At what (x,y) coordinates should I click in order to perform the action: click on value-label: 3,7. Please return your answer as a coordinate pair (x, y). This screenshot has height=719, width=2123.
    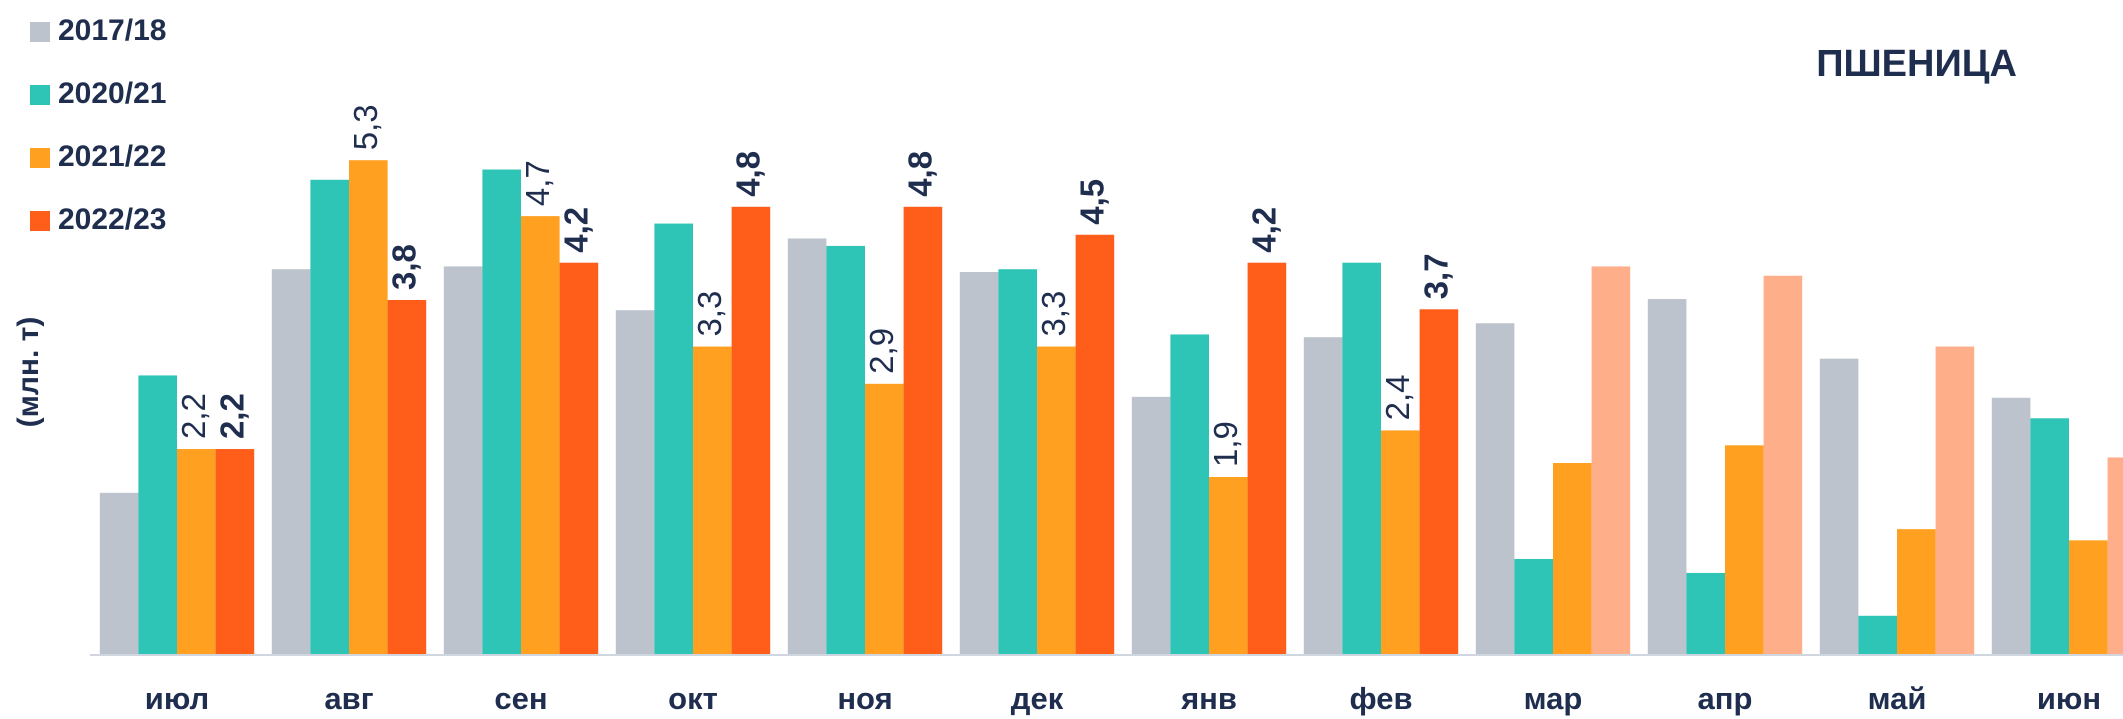
    Looking at the image, I should click on (1436, 276).